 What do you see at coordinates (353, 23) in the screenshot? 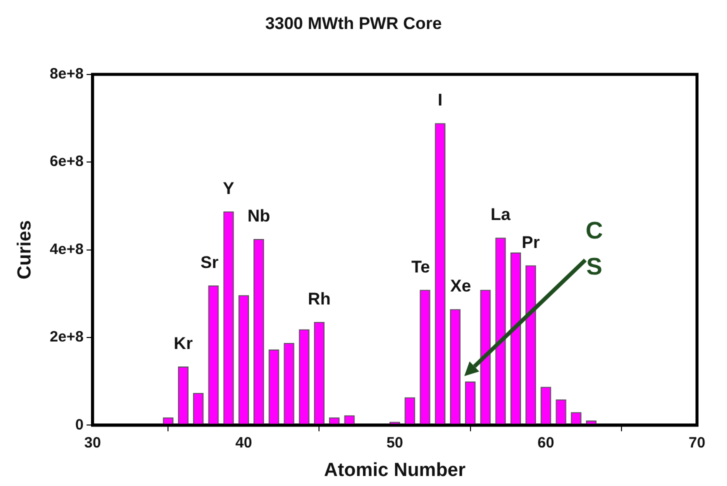
I see `chart-title: 3300 MWth PWR Core` at bounding box center [353, 23].